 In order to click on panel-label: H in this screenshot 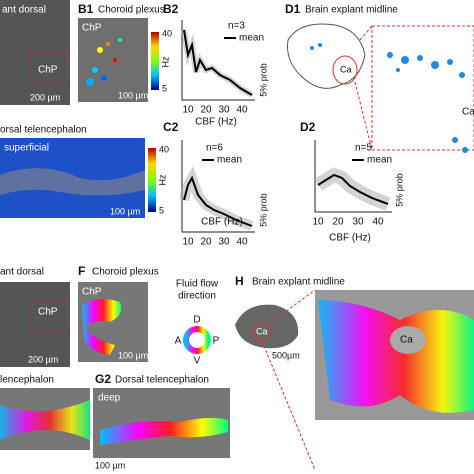, I will do `click(239, 281)`.